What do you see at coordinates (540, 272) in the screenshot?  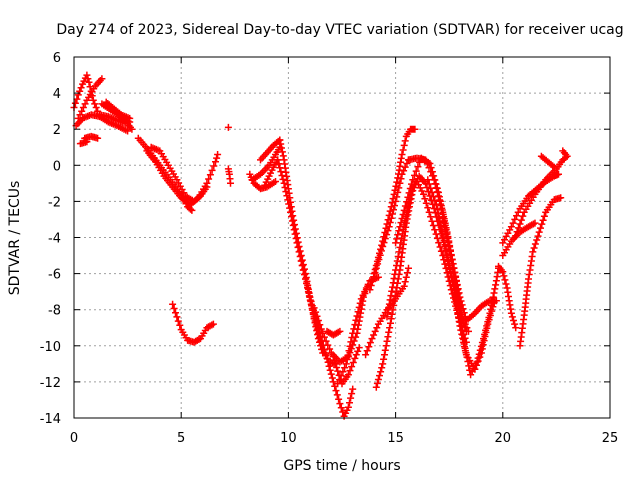 I see `series-arc39` at bounding box center [540, 272].